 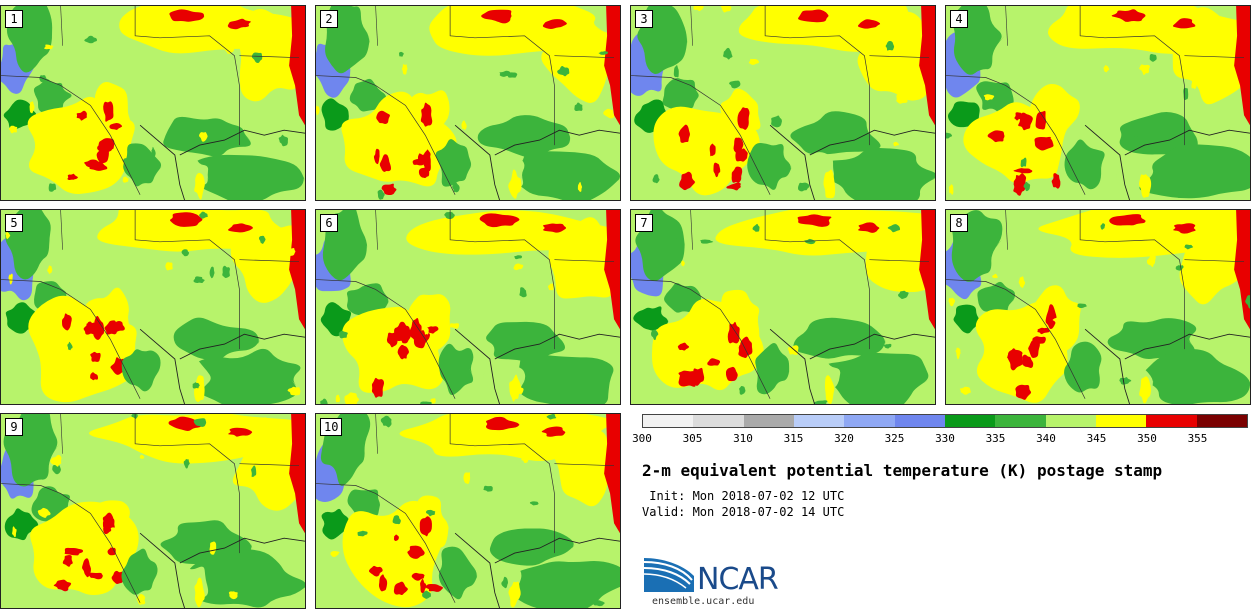 What do you see at coordinates (1197, 438) in the screenshot?
I see `colorbar-tick-label: 355` at bounding box center [1197, 438].